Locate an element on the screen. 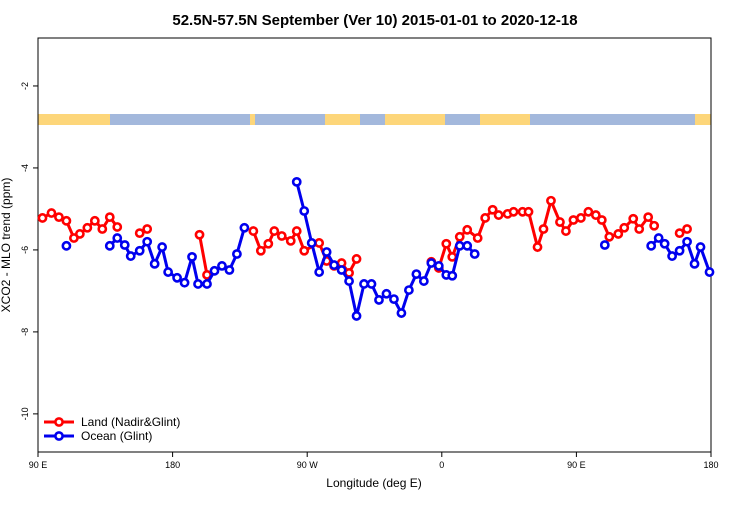 The image size is (750, 505). x-axis-label: Longitude (deg E) is located at coordinates (373, 483).